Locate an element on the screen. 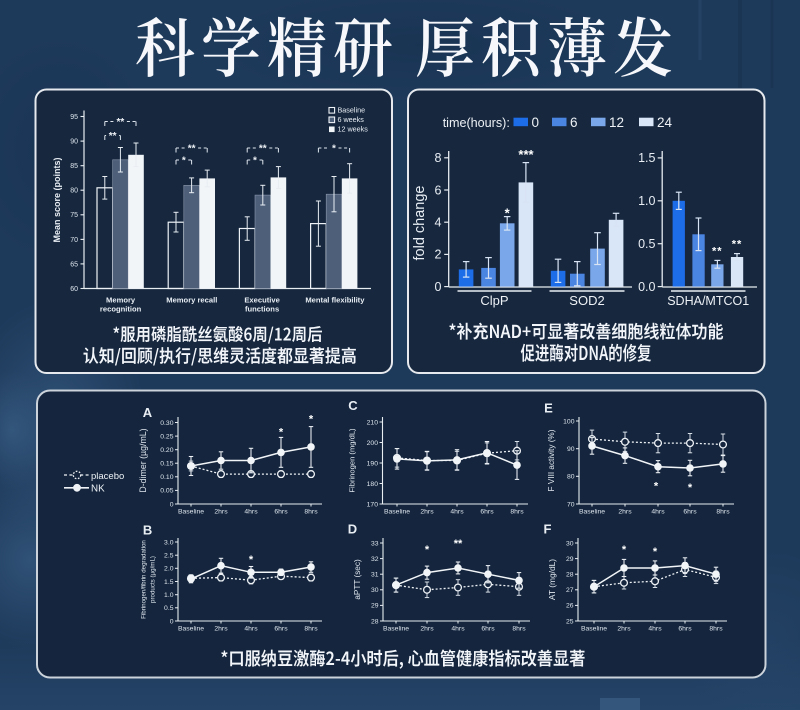  svg-text: 33 is located at coordinates (375, 543).